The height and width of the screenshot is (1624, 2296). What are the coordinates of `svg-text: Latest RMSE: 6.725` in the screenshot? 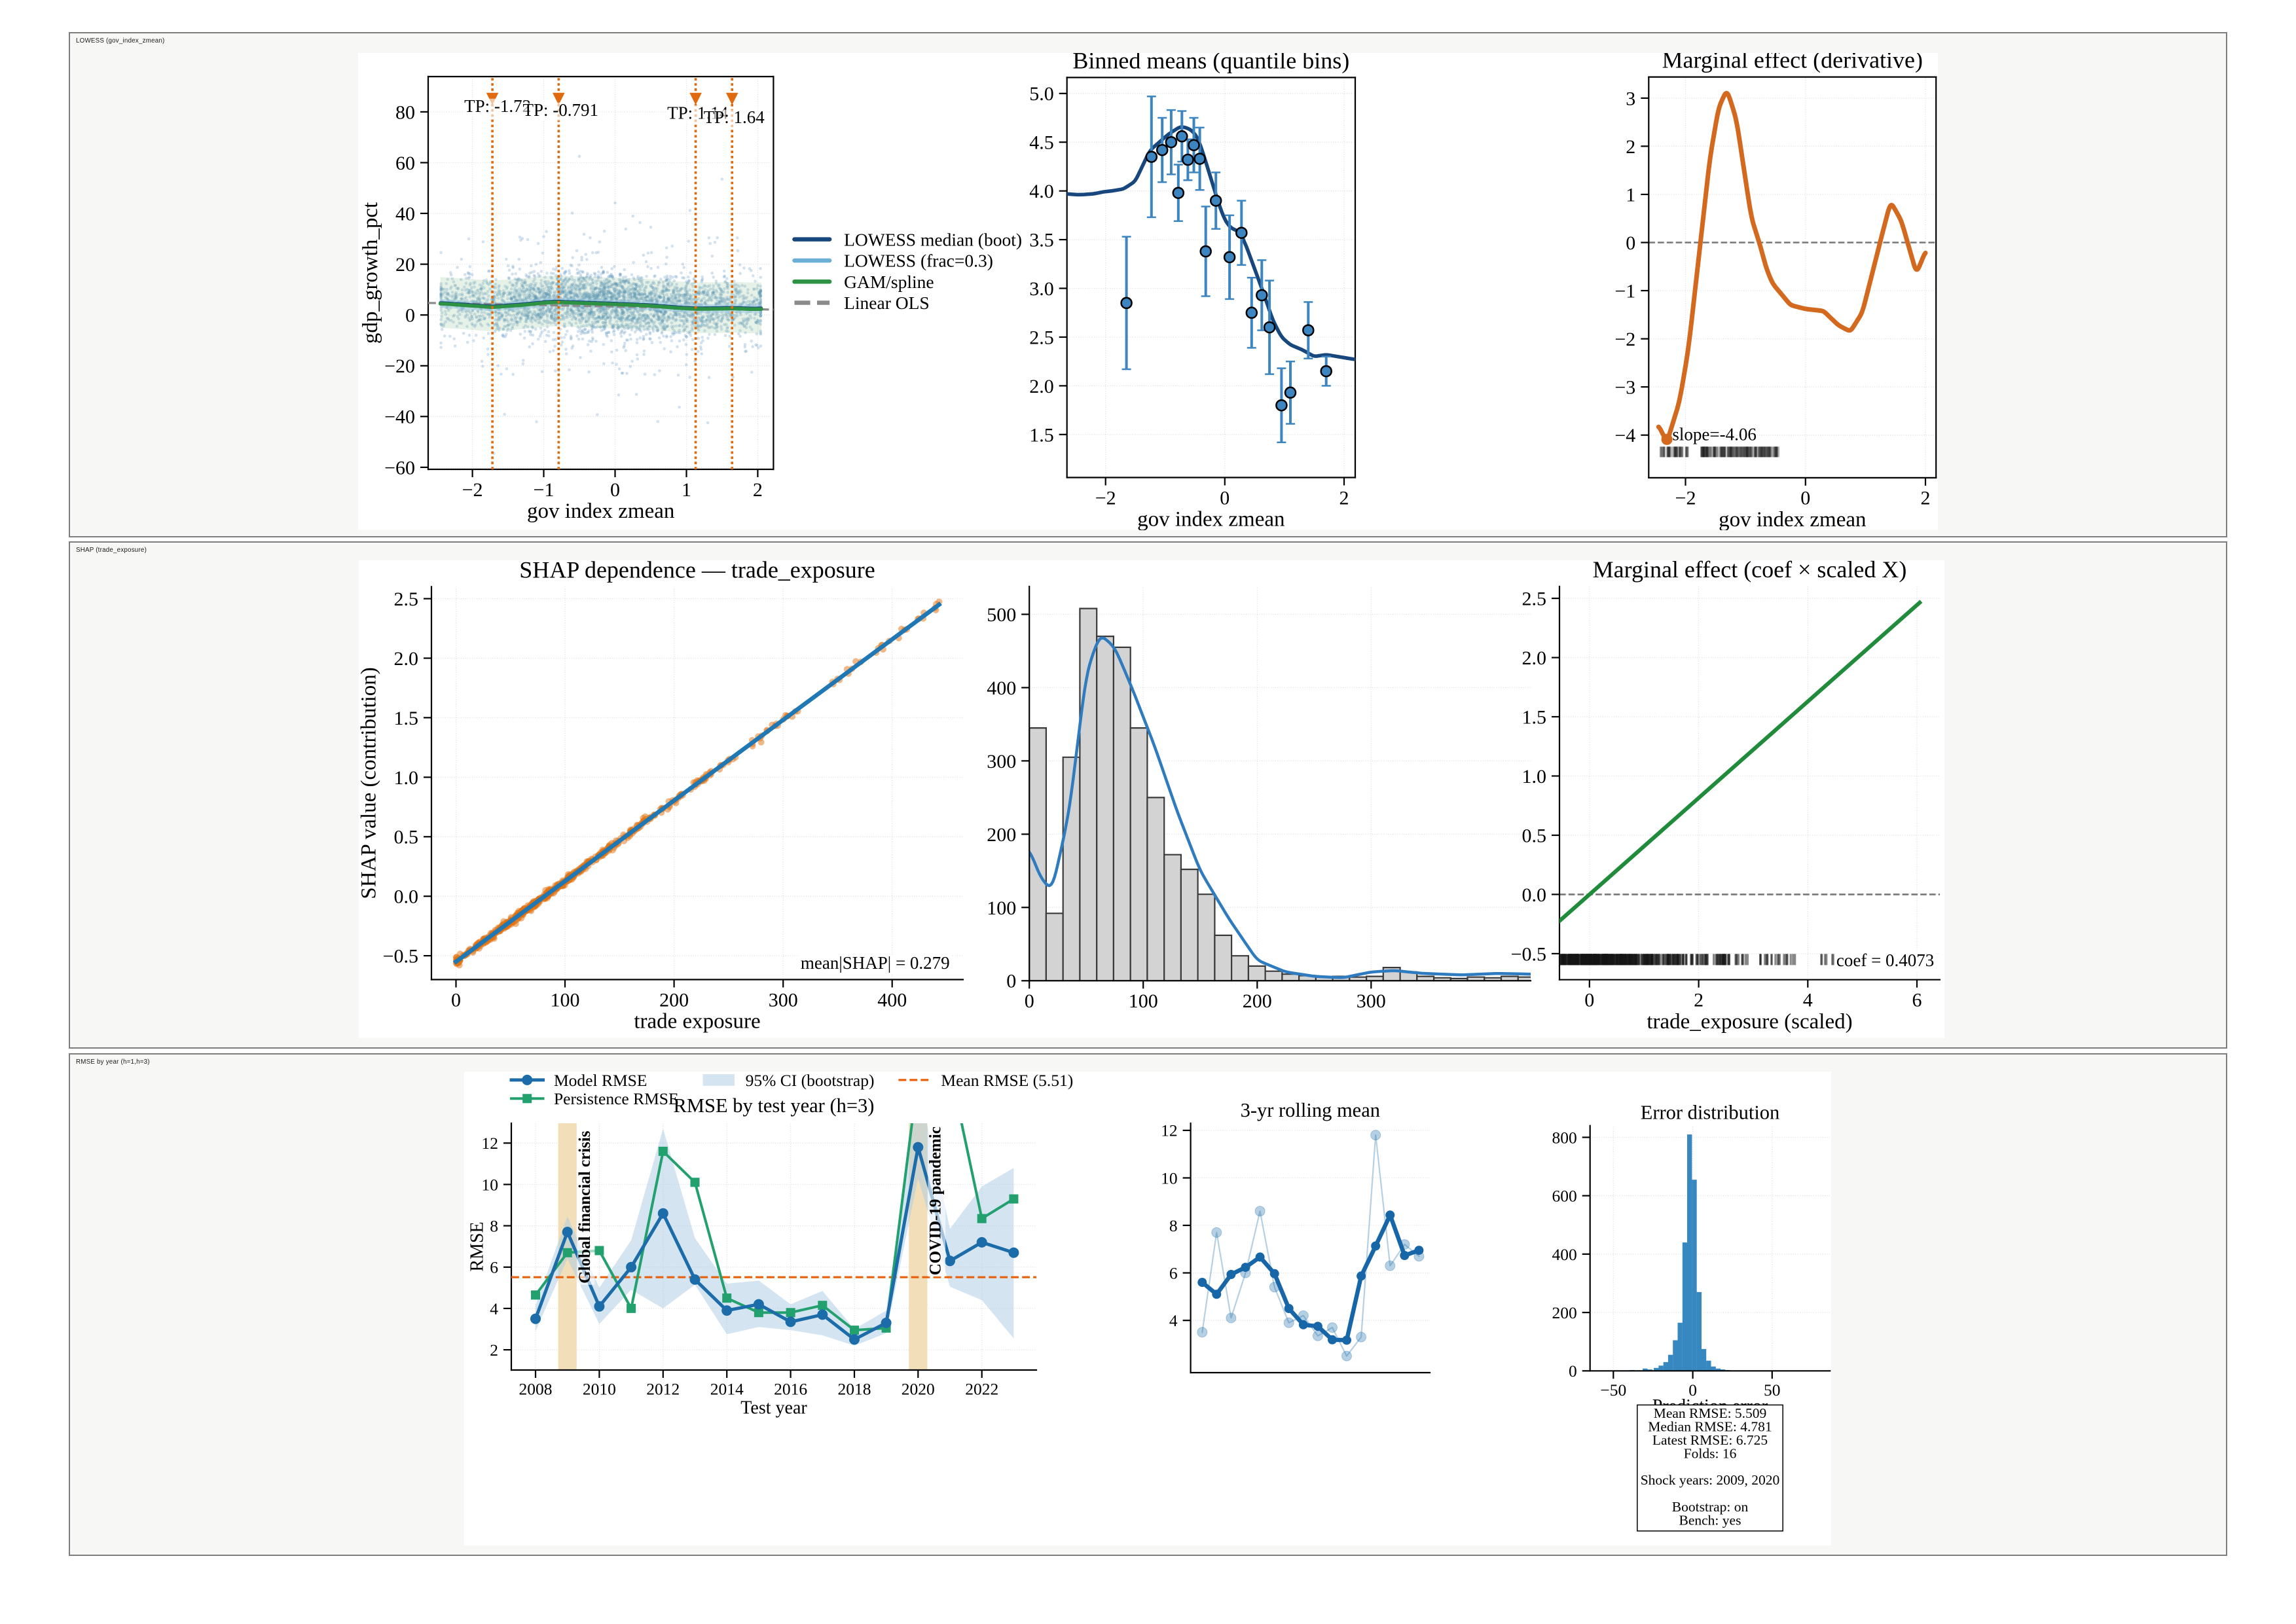 It's located at (1710, 1440).